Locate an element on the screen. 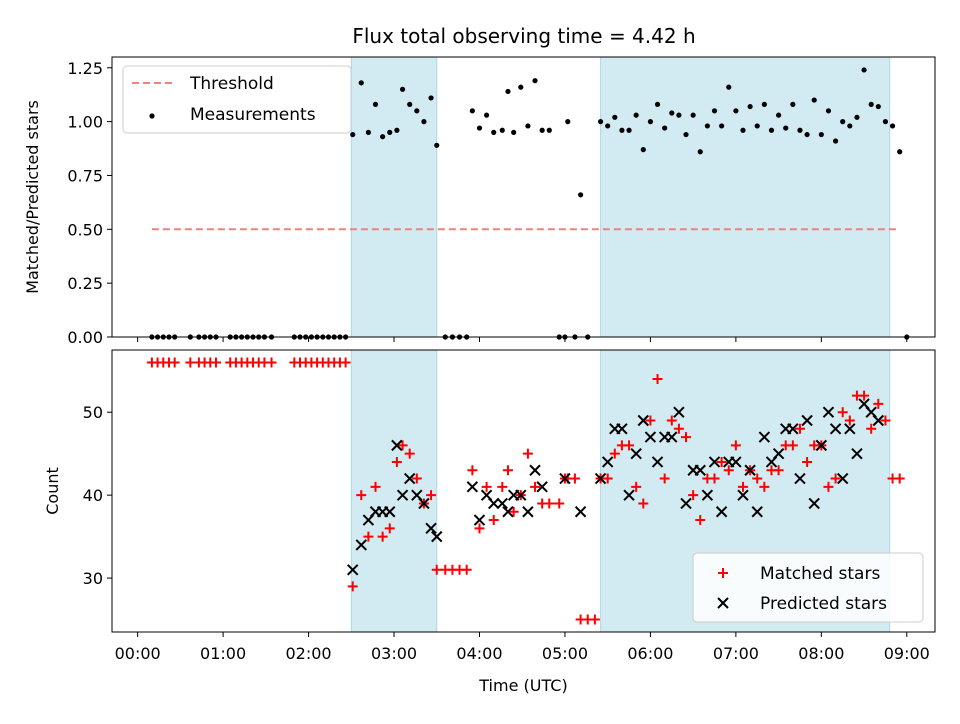 The width and height of the screenshot is (960, 724). x-tick-label: 00:00 is located at coordinates (138, 653).